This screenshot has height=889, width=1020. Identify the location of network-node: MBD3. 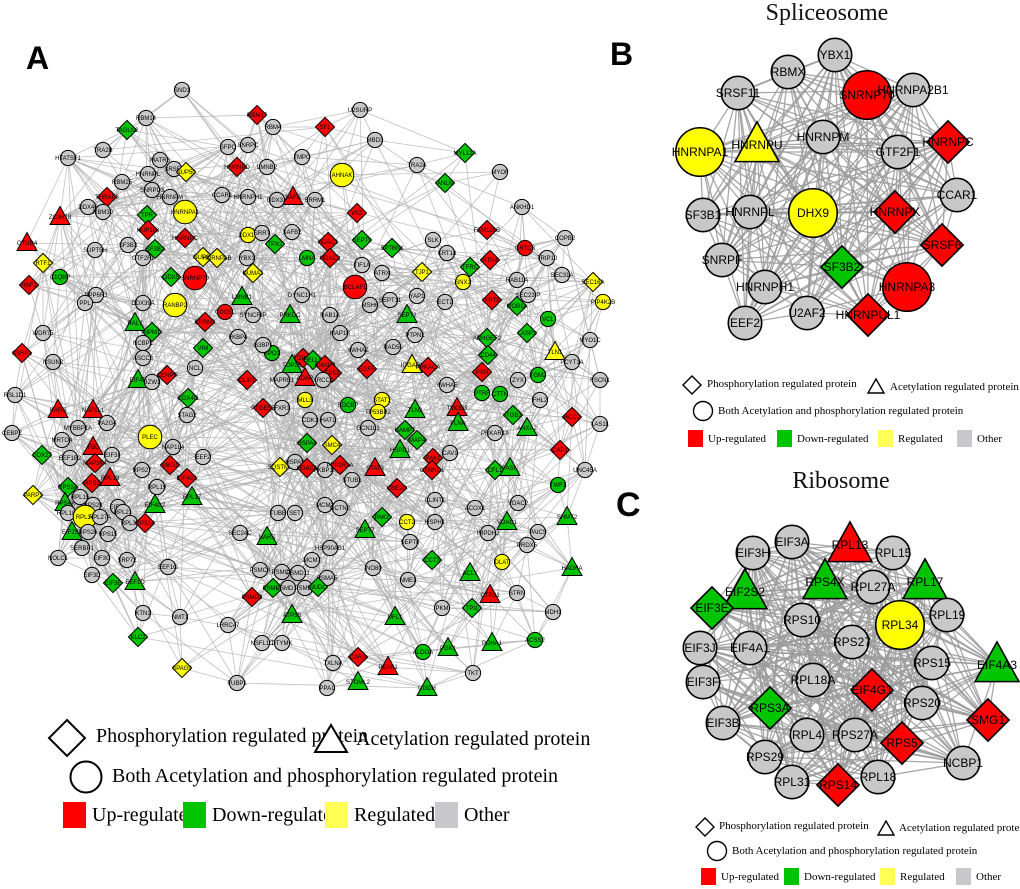
(375, 140).